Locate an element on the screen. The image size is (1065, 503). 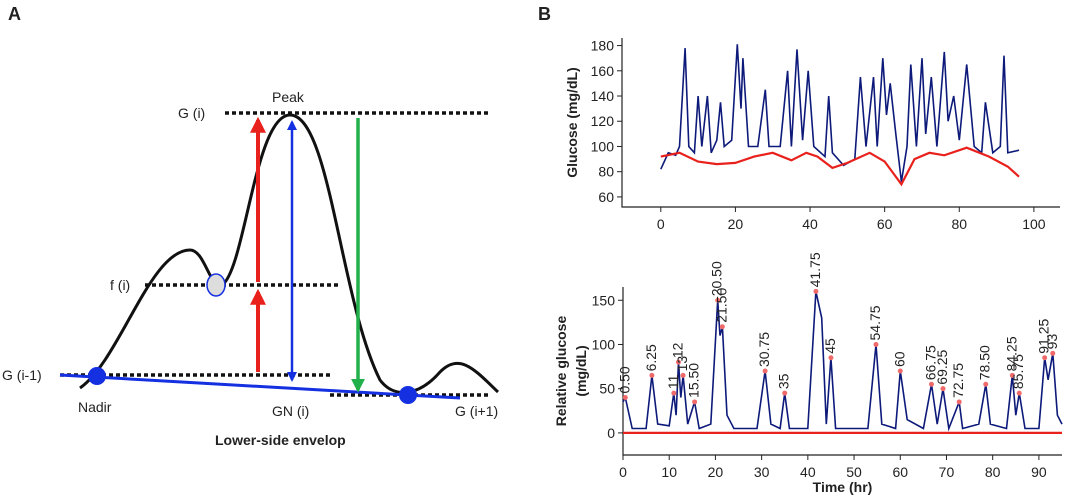
peak-label: 84.25 is located at coordinates (1011, 353).